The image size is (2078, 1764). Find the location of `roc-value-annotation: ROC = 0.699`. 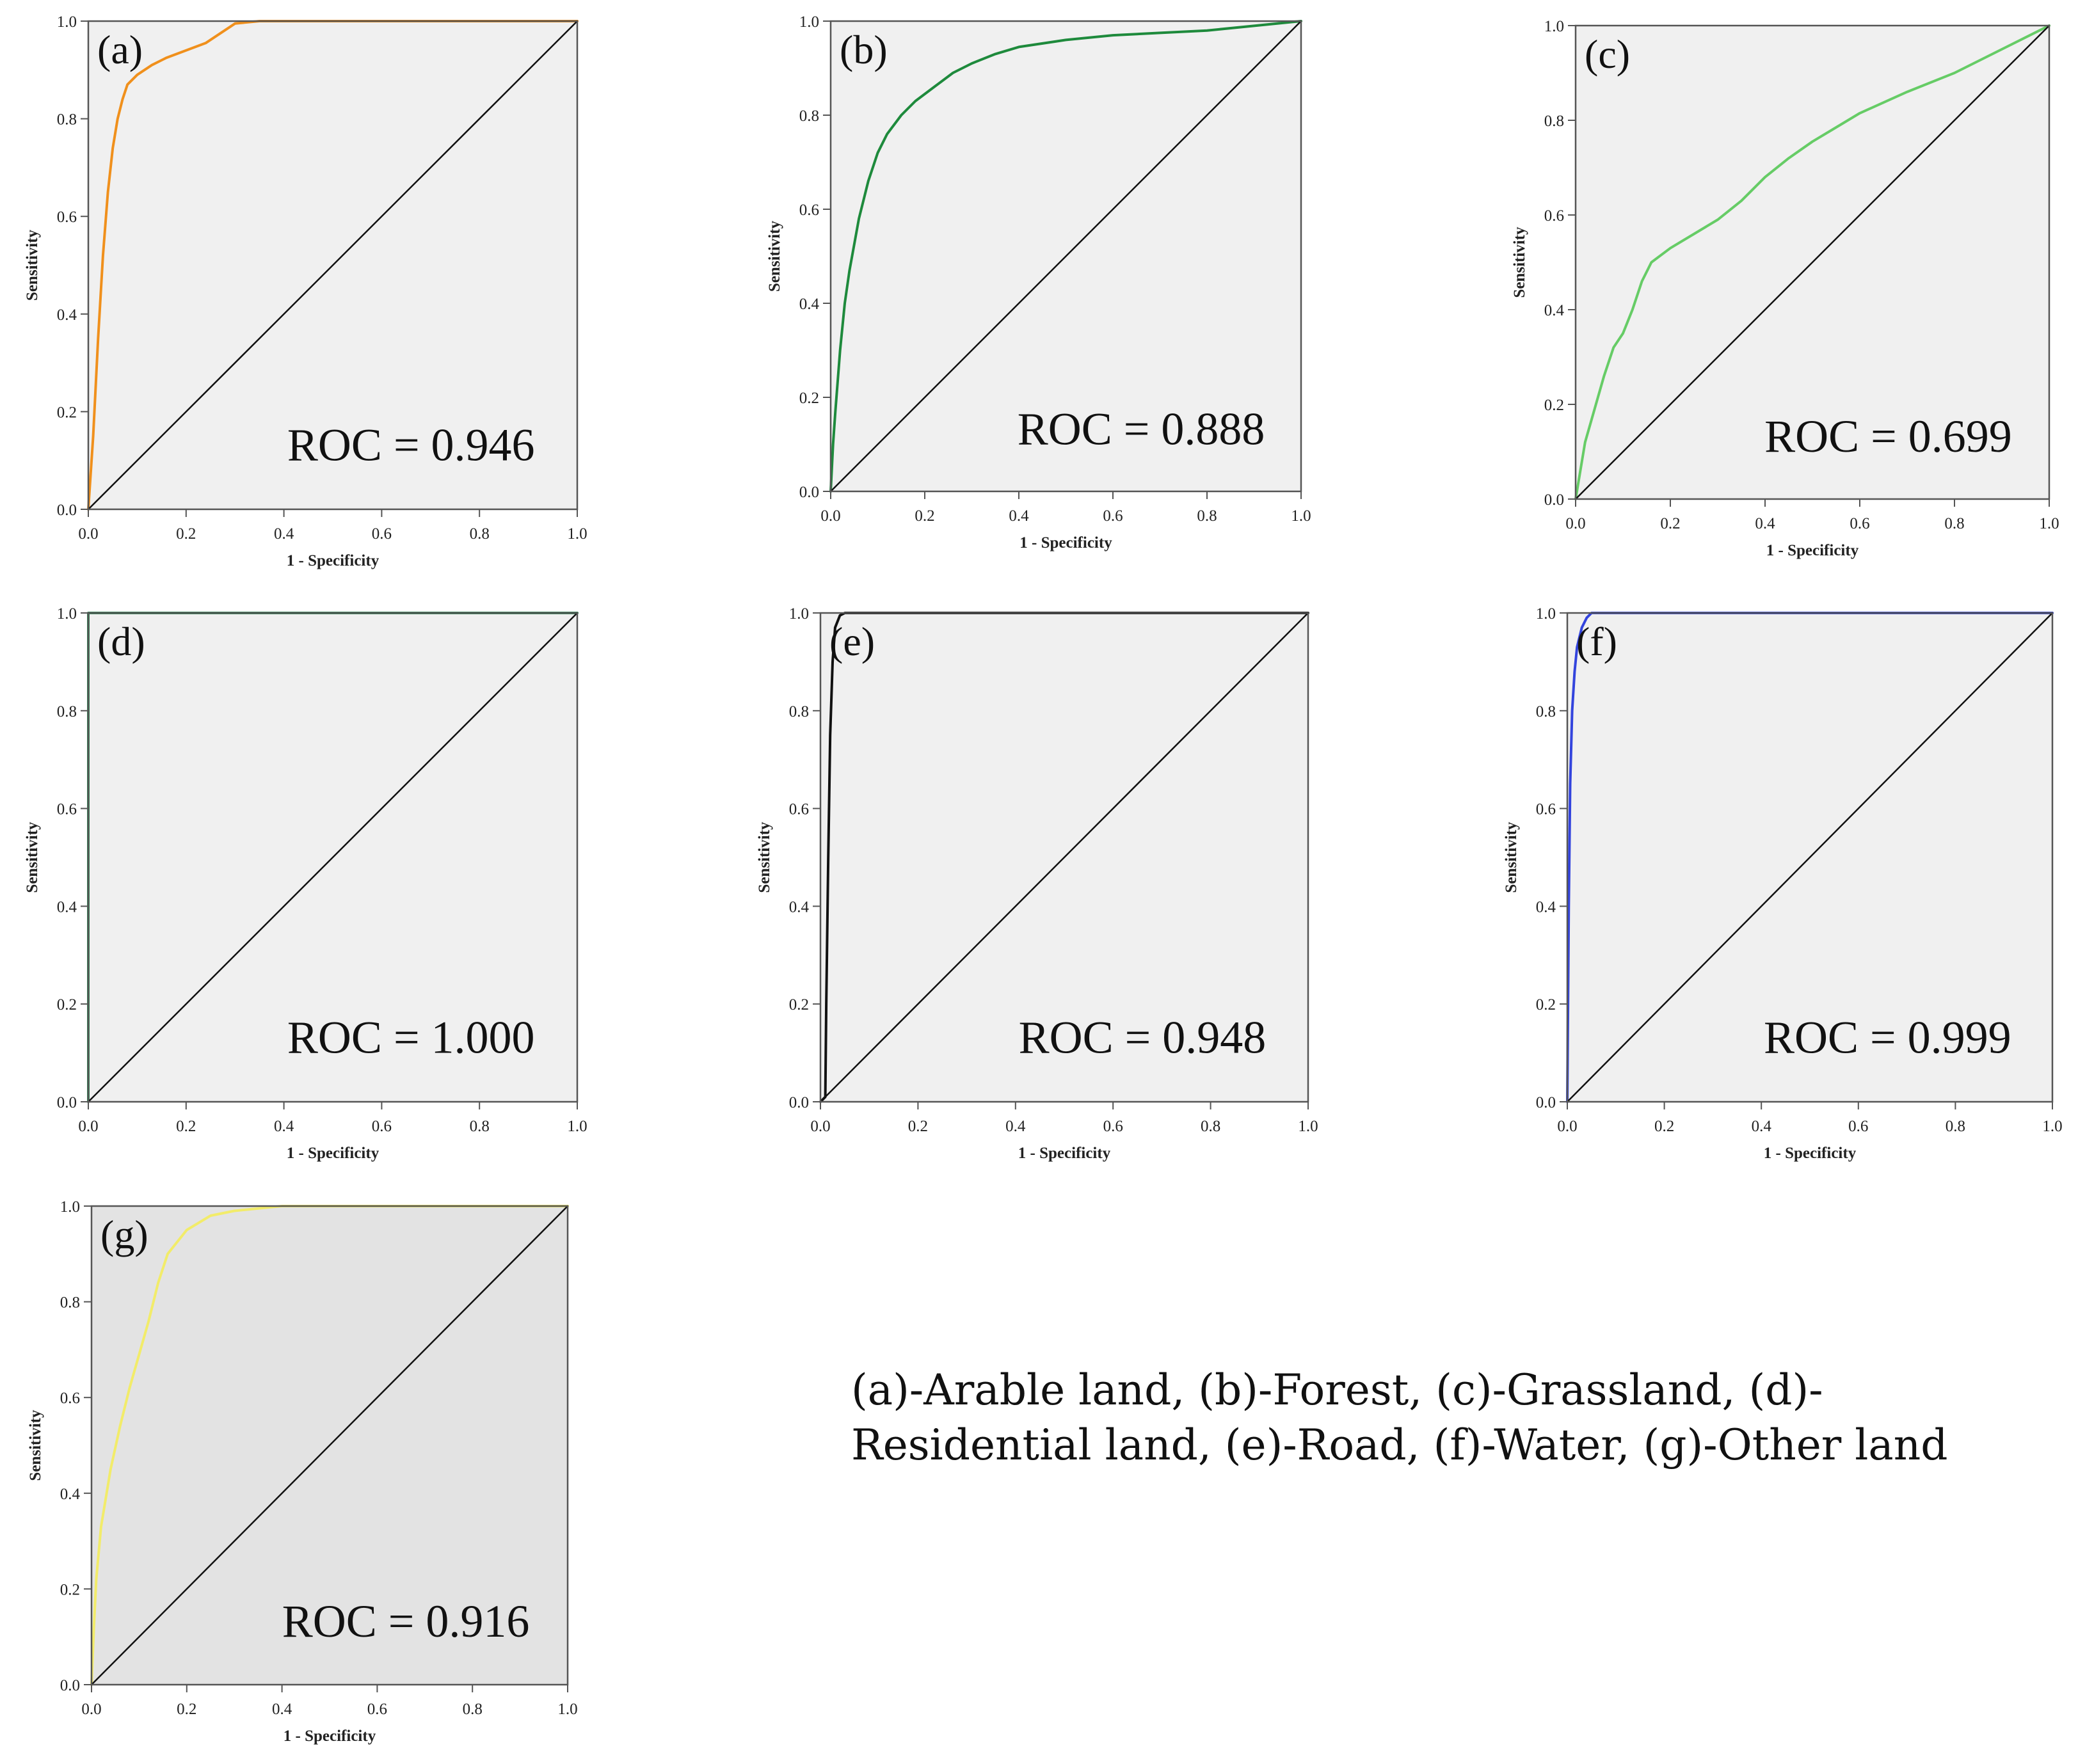

roc-value-annotation: ROC = 0.699 is located at coordinates (1888, 436).